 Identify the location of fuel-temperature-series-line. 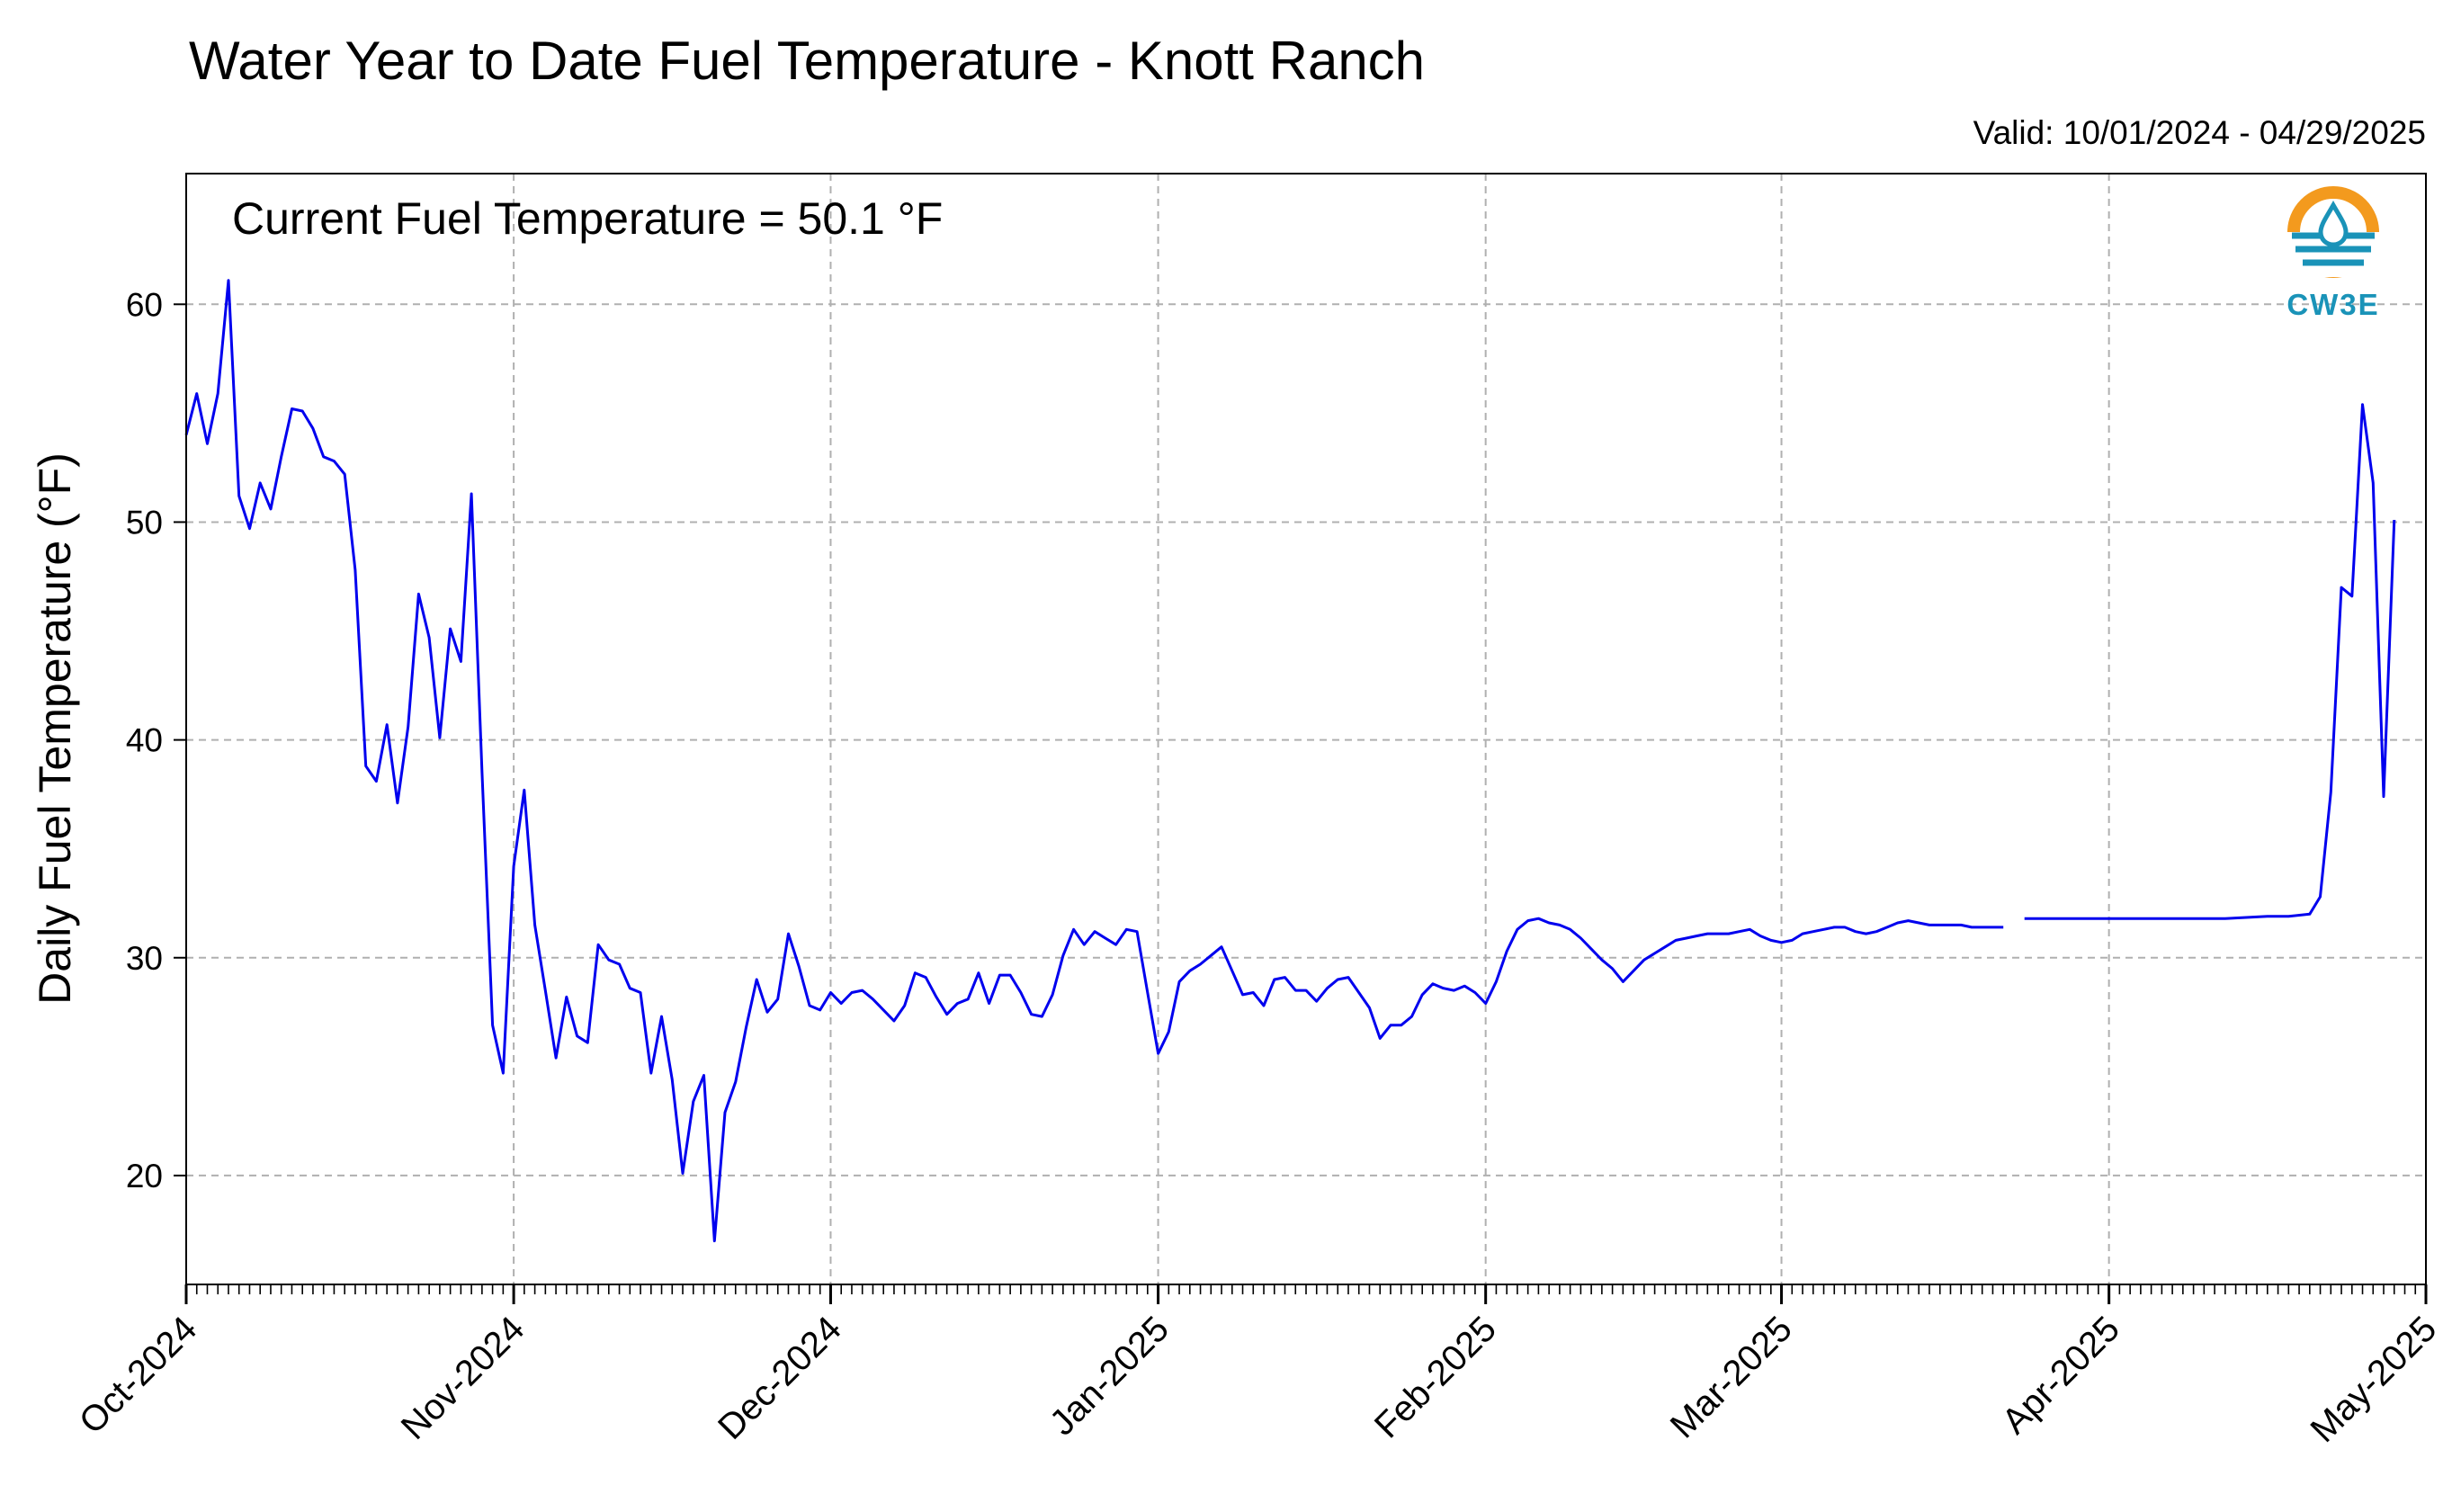
(2210, 661).